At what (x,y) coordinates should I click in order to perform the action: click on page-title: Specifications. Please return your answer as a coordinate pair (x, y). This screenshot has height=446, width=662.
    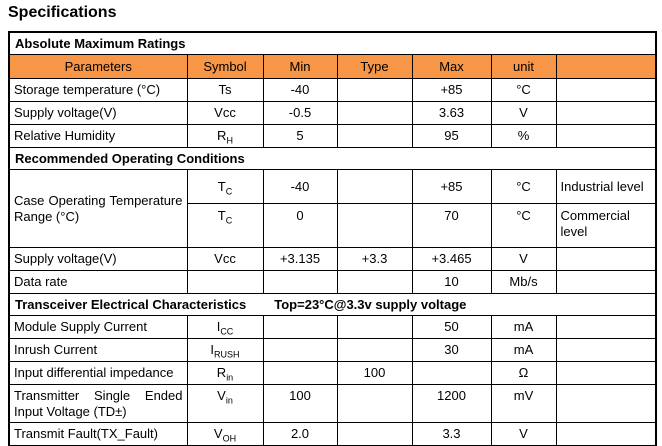
    Looking at the image, I should click on (62, 12).